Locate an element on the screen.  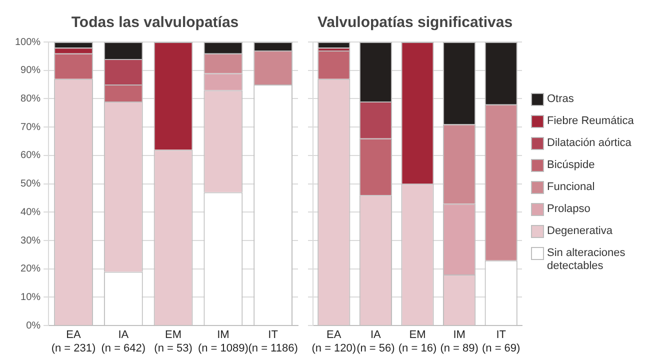
legend-label: Otras is located at coordinates (560, 99).